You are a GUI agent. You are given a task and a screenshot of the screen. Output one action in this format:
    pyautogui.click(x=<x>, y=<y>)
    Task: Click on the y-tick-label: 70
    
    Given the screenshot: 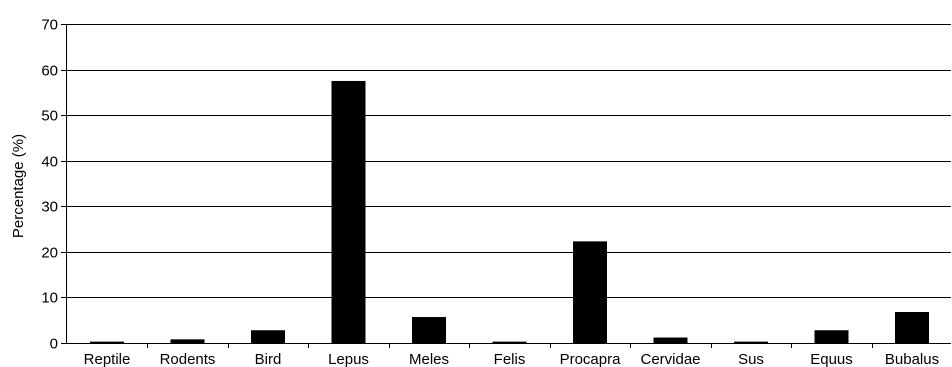 What is the action you would take?
    pyautogui.click(x=49, y=25)
    